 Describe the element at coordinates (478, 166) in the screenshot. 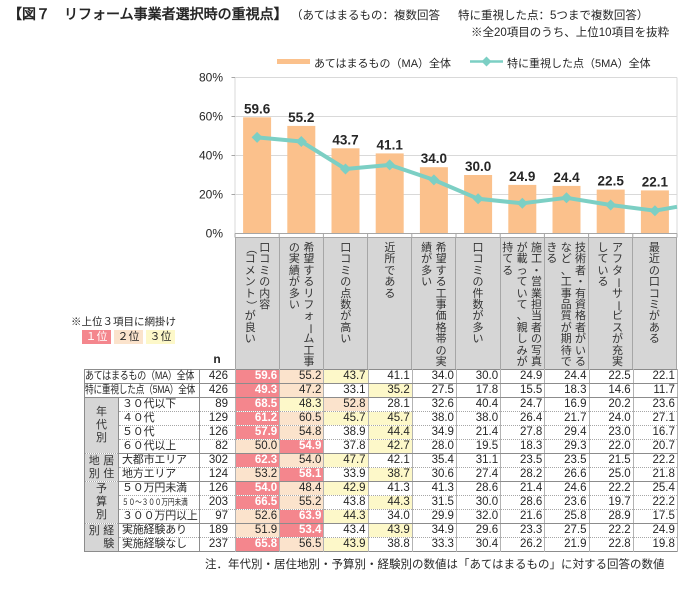

I see `svg-text: 30.0` at that location.